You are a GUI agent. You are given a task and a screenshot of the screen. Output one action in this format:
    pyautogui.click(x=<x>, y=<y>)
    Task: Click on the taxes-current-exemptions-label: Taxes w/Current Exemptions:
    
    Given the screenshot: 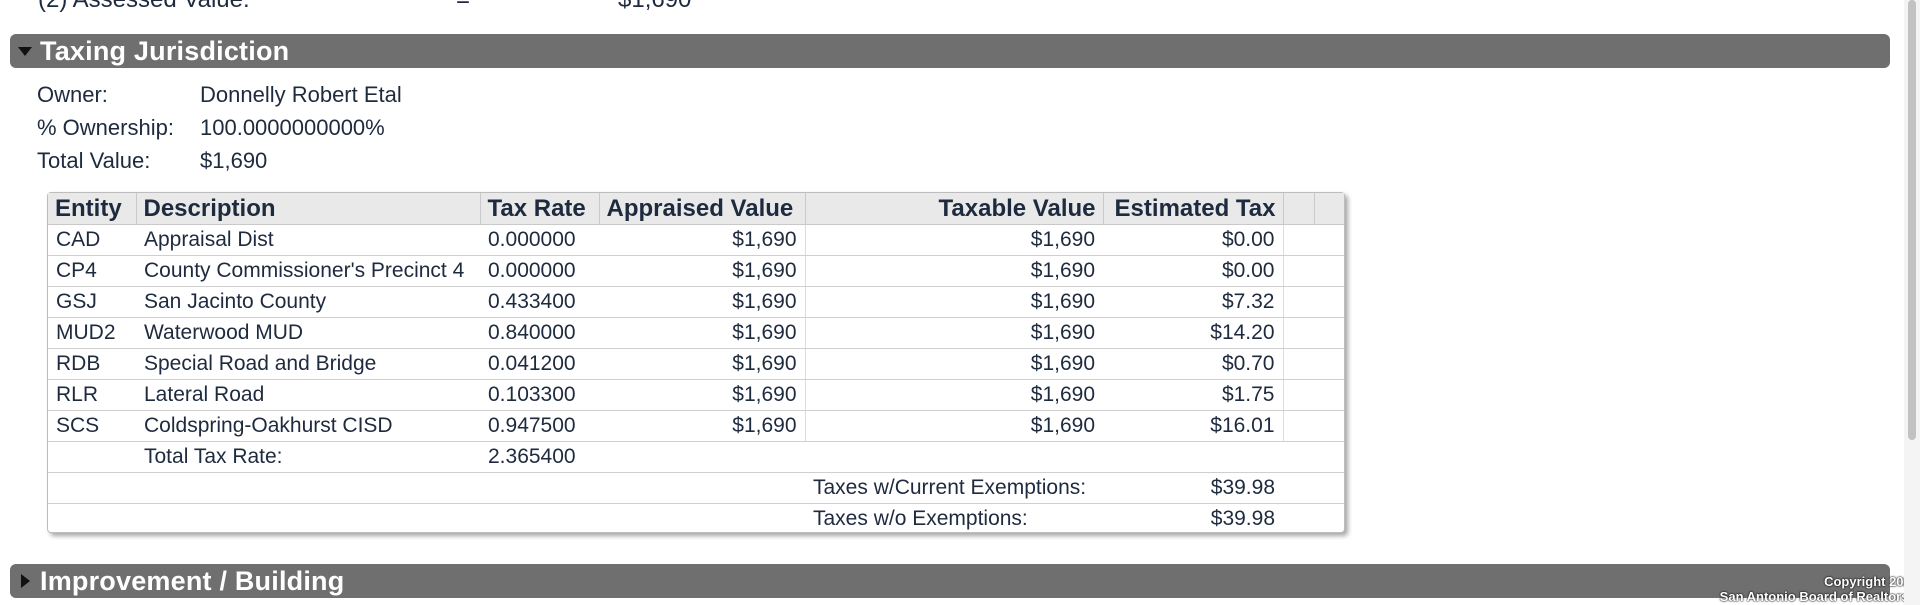 What is the action you would take?
    pyautogui.click(x=954, y=488)
    